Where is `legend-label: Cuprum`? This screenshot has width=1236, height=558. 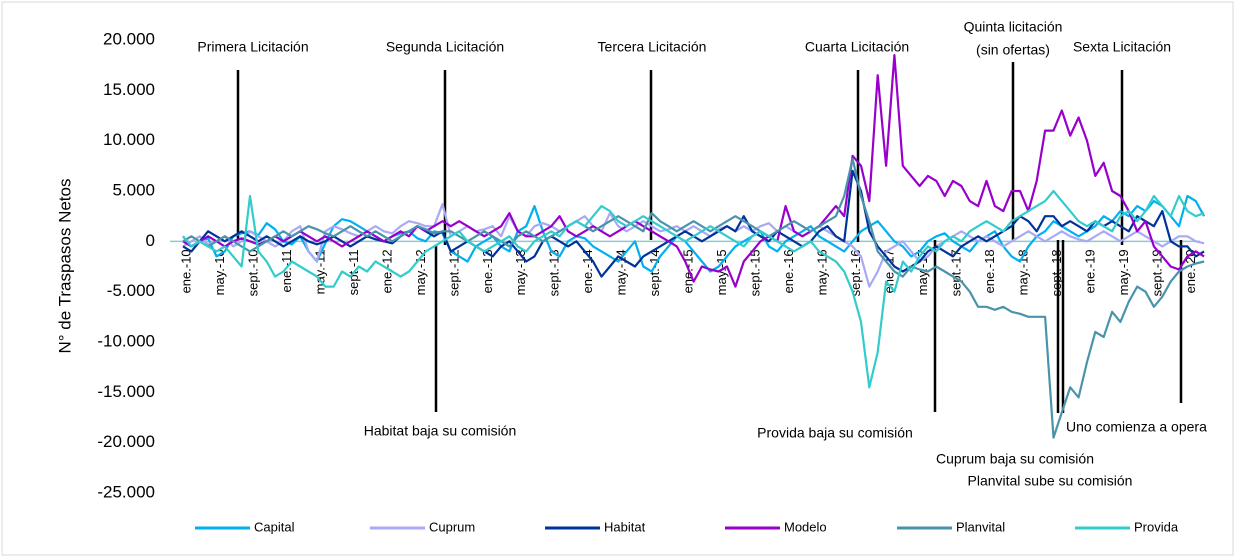
legend-label: Cuprum is located at coordinates (452, 526).